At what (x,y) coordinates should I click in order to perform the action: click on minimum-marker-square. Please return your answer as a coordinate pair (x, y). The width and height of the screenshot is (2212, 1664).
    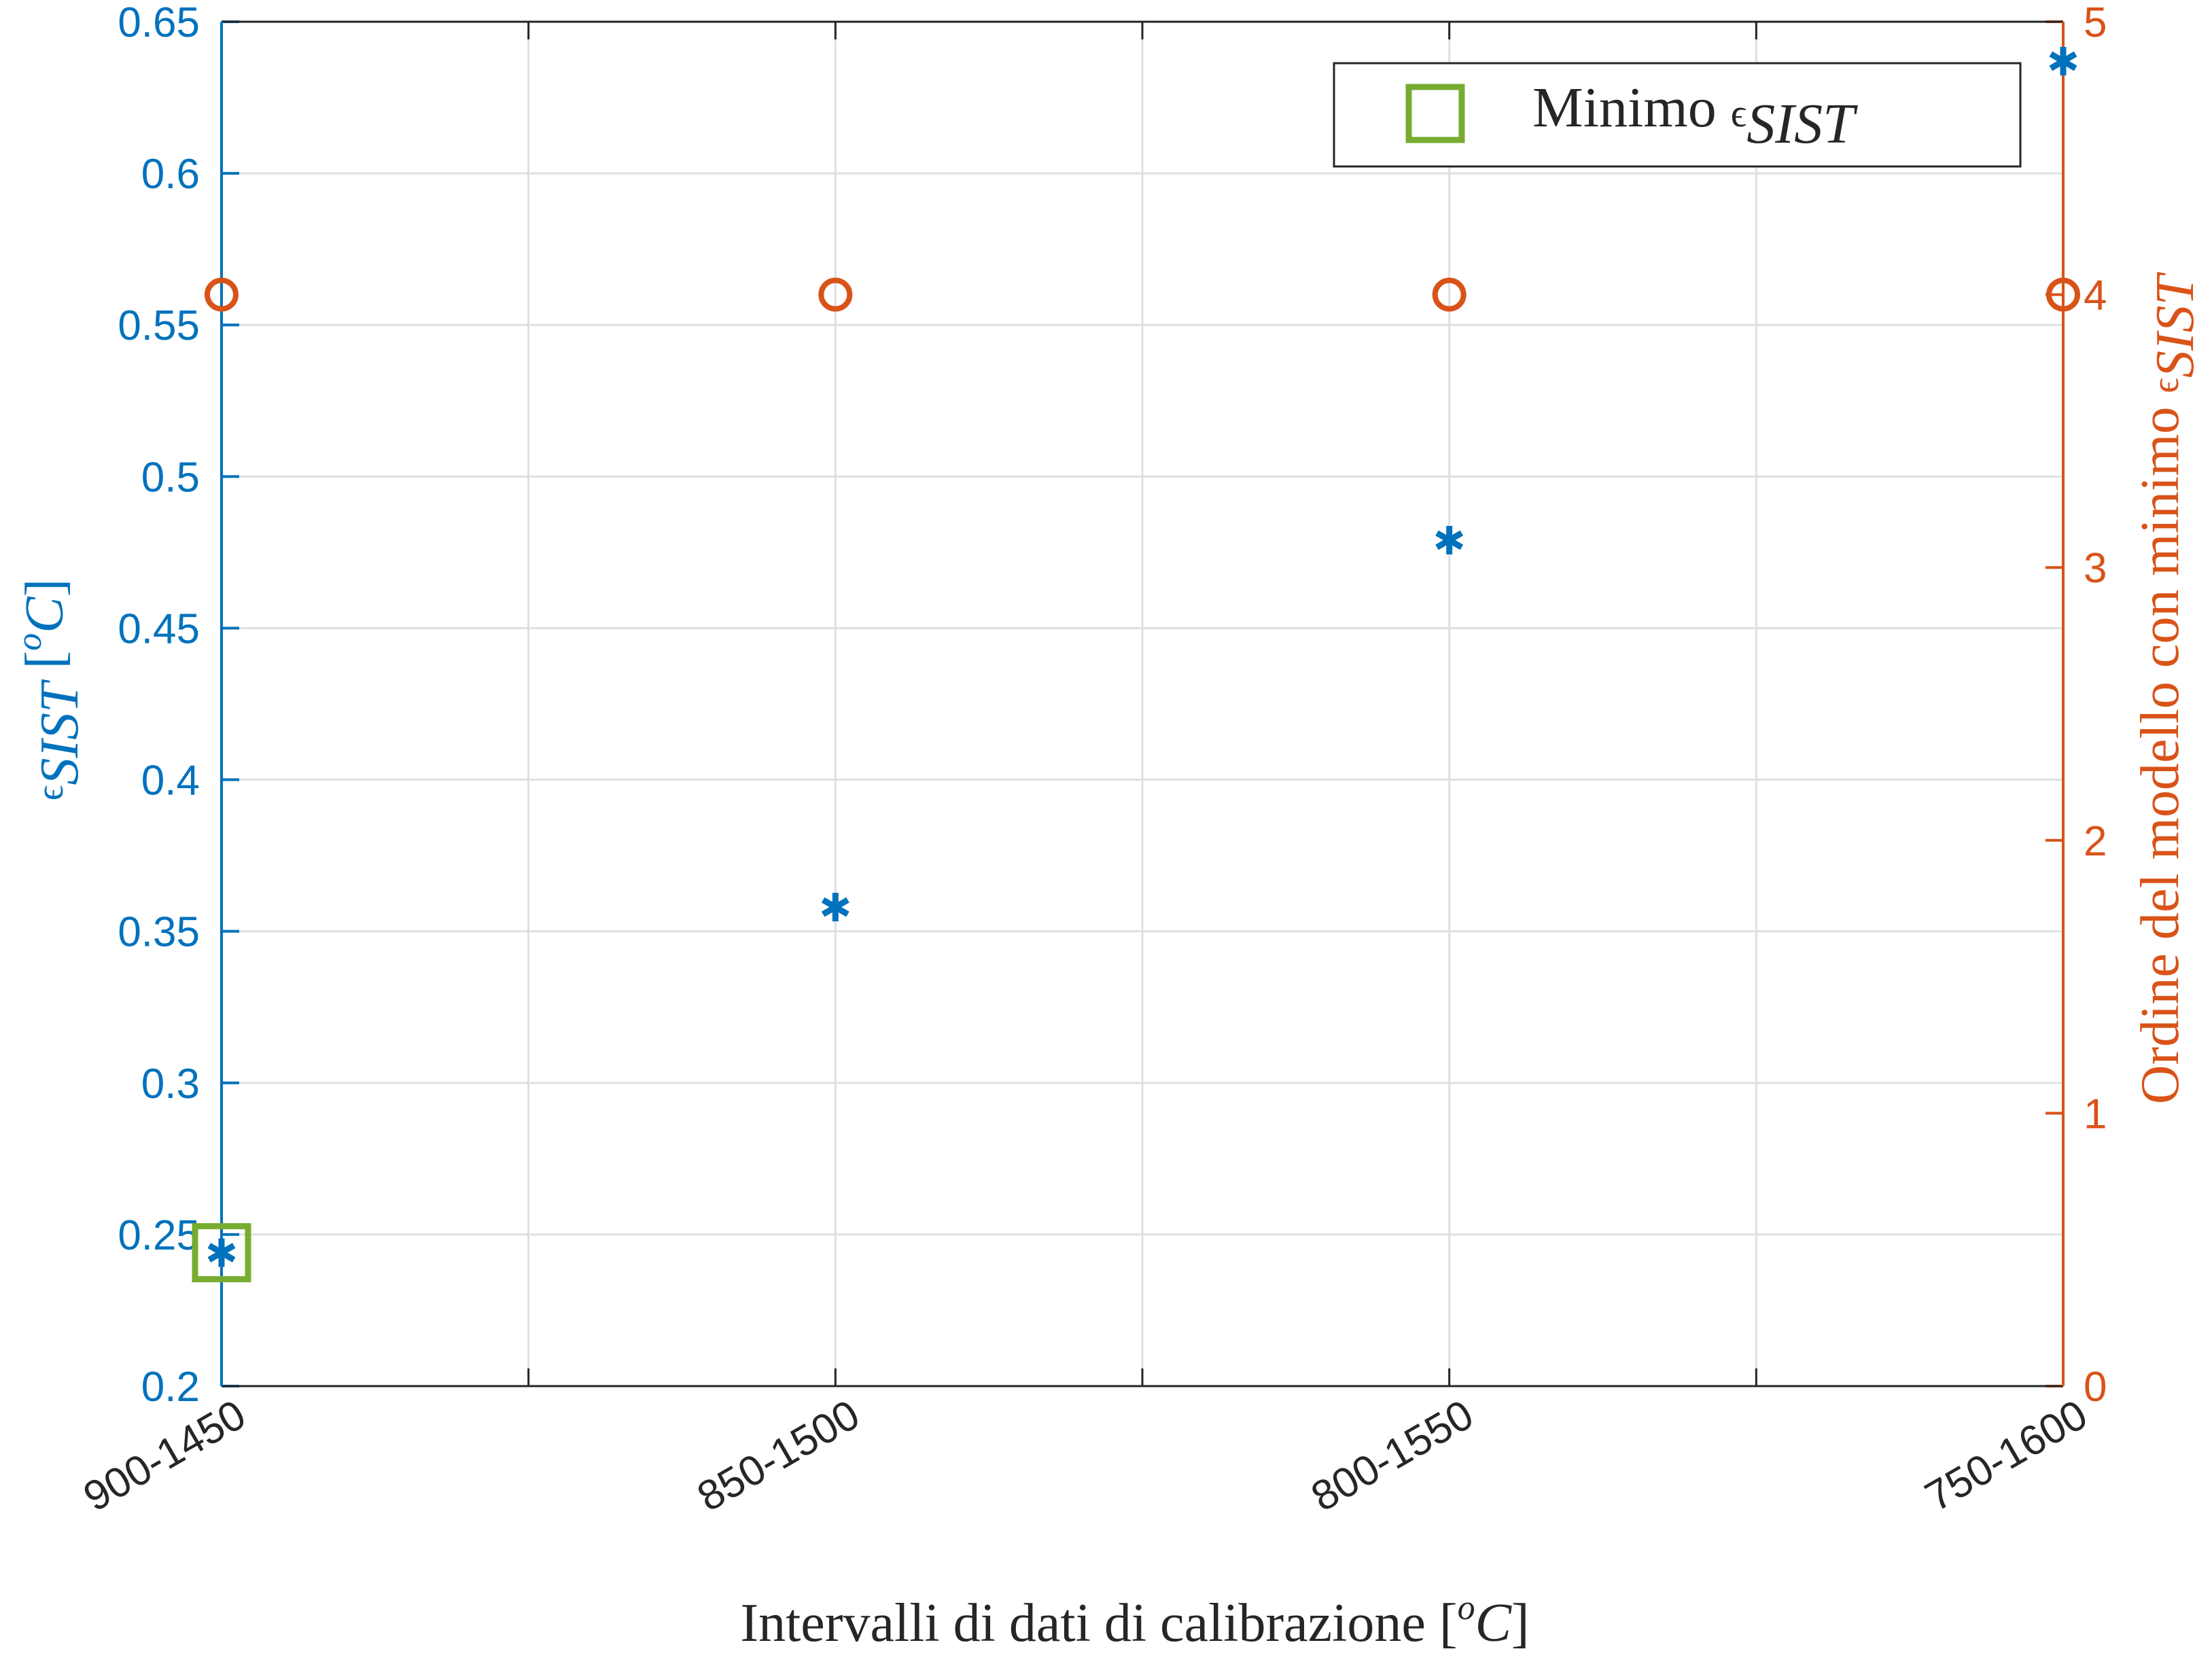
    Looking at the image, I should click on (221, 1253).